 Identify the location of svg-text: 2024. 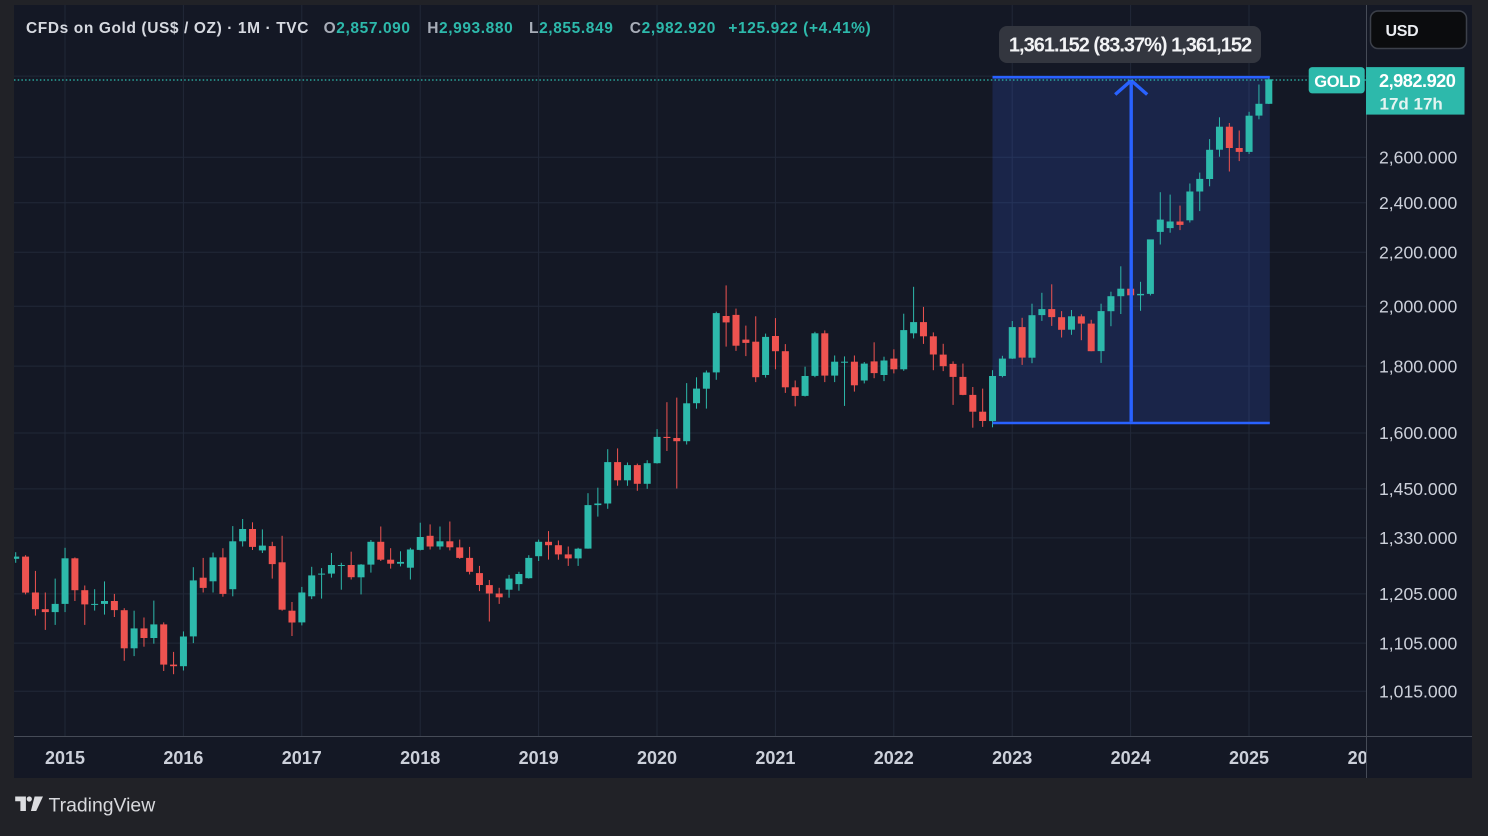
(1131, 758).